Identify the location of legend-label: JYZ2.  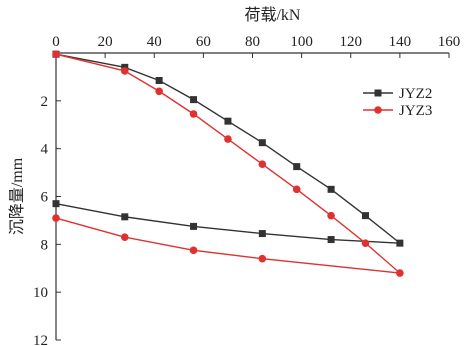
(415, 94).